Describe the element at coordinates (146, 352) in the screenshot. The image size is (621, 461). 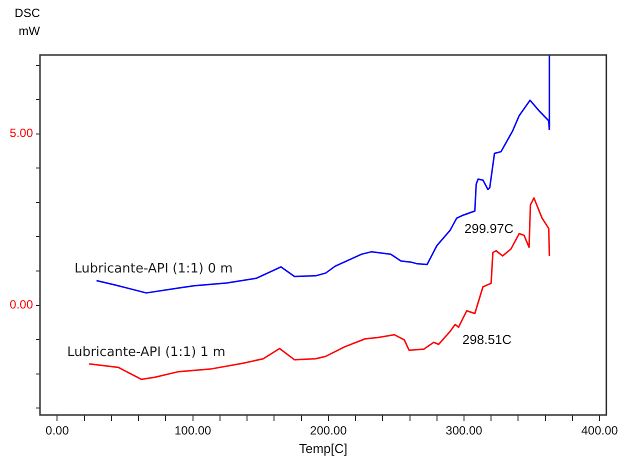
I see `series-label: Lubricante-API (1:1) 1 m` at that location.